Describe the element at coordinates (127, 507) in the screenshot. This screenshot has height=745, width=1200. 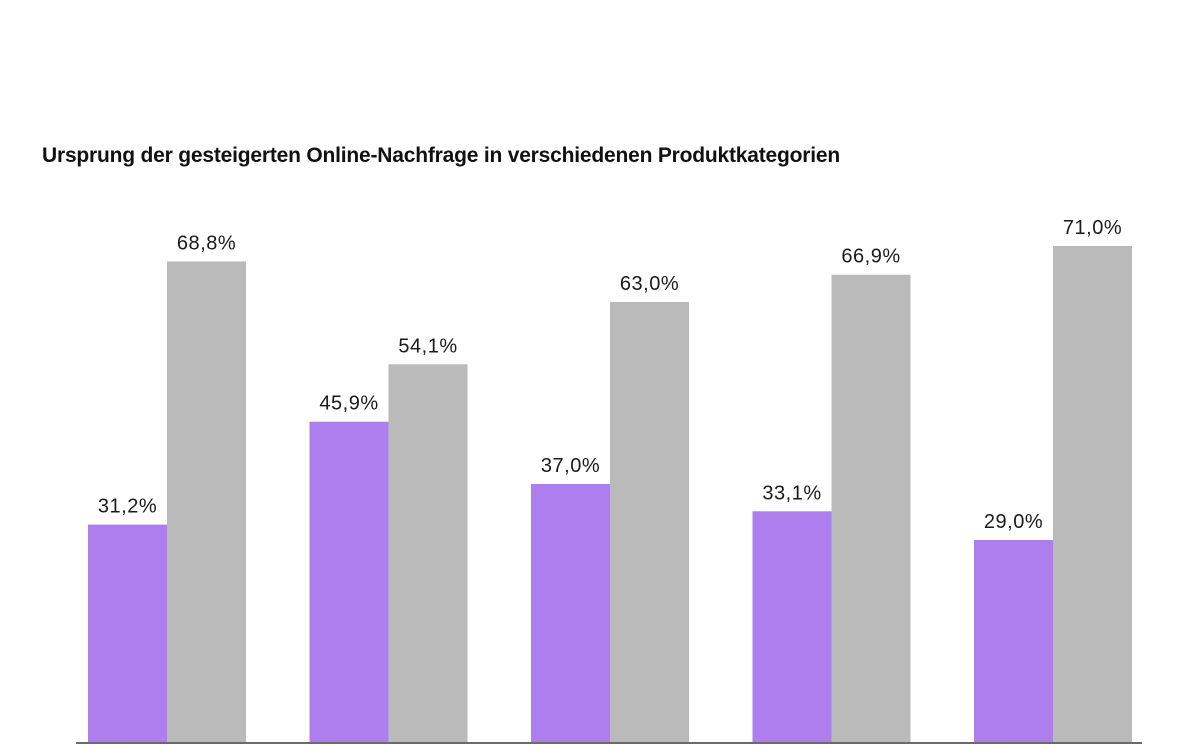
I see `data-label-series-1-group-1: 31,2%` at that location.